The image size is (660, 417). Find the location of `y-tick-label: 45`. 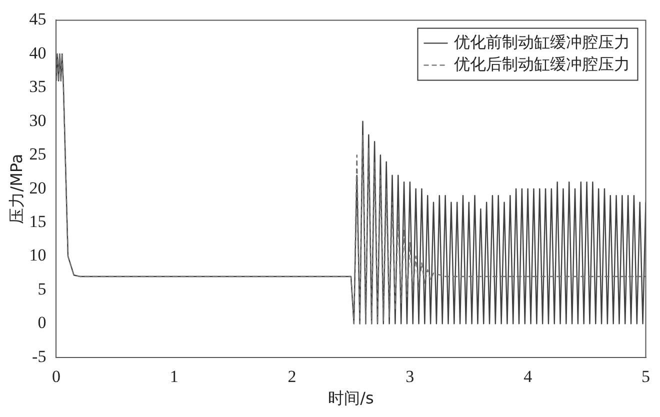

y-tick-label: 45 is located at coordinates (37, 19).